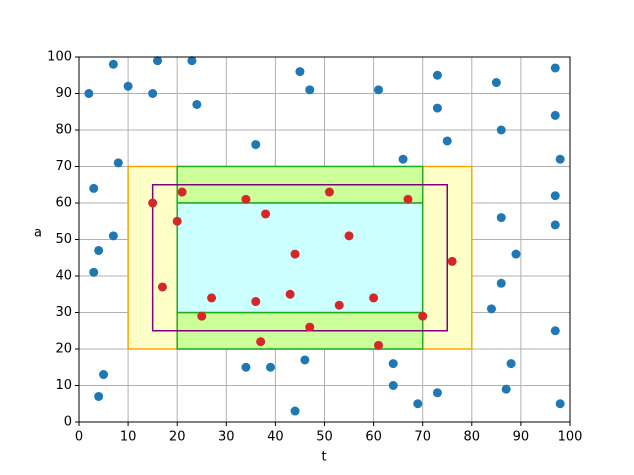 This screenshot has width=634, height=475. What do you see at coordinates (472, 437) in the screenshot?
I see `x-tick-label: 80` at bounding box center [472, 437].